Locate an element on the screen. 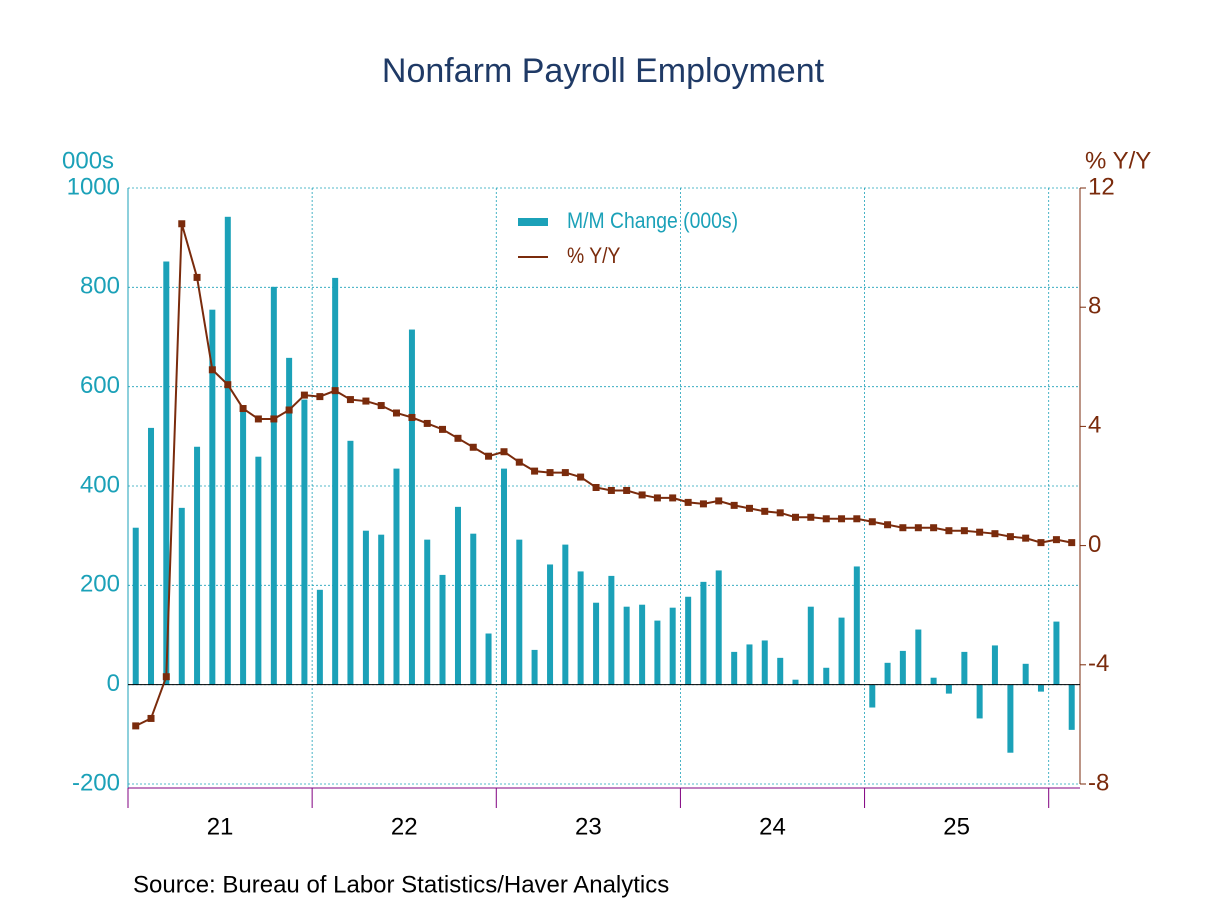 The image size is (1208, 906). x-tick-label: 21 is located at coordinates (220, 826).